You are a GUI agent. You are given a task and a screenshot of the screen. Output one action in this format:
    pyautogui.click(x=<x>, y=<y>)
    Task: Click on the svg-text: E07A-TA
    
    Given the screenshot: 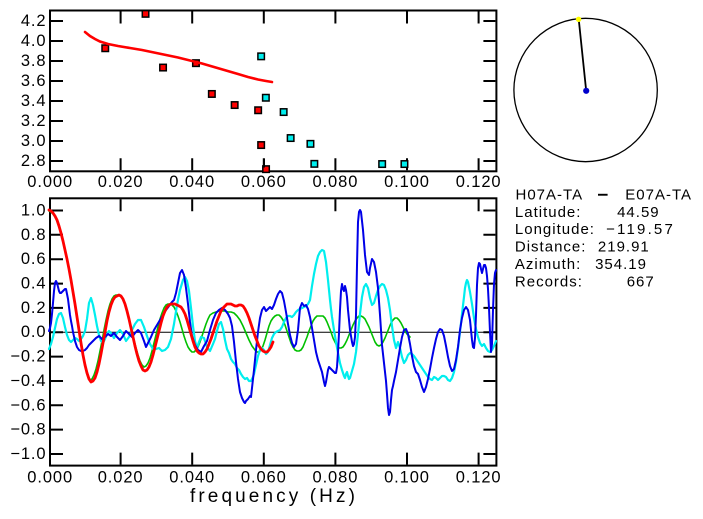 What is the action you would take?
    pyautogui.click(x=658, y=194)
    